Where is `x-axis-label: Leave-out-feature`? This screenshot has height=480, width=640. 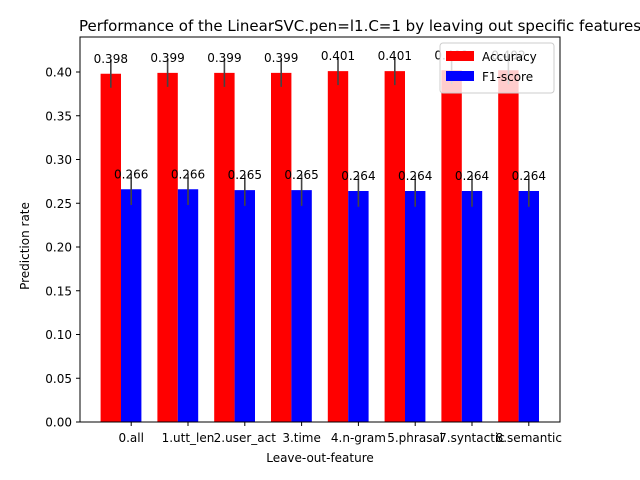
x-axis-label: Leave-out-feature is located at coordinates (320, 458).